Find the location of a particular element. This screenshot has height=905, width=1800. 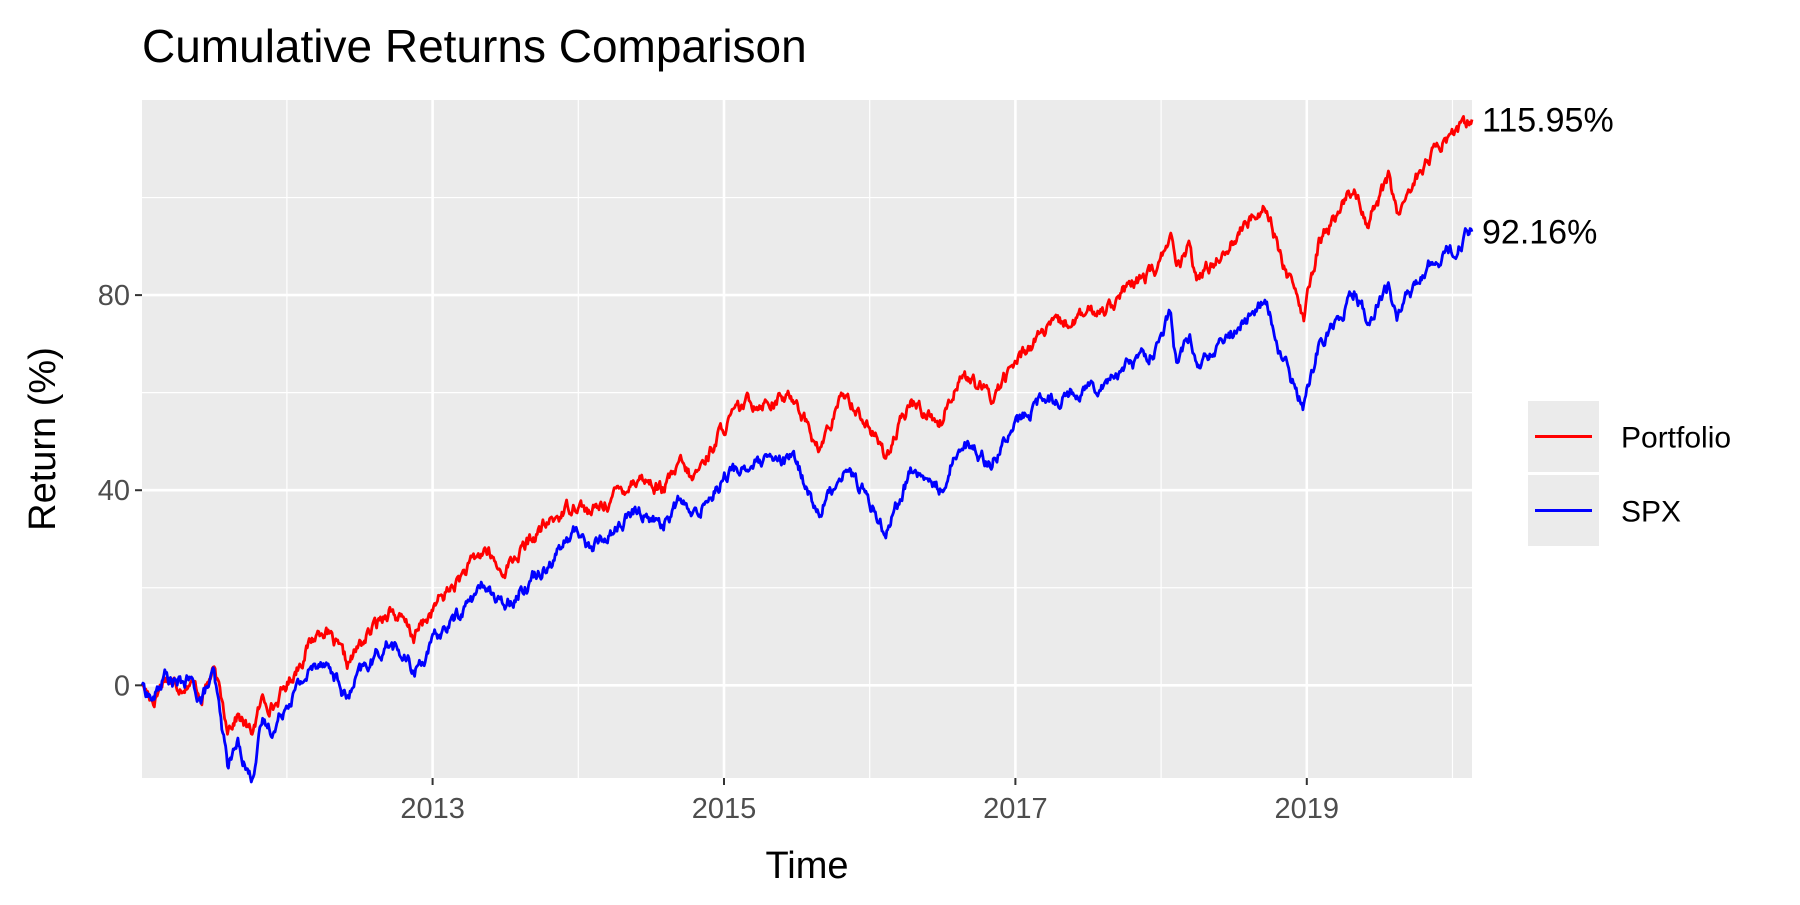

legend-label-spx: SPX is located at coordinates (1651, 512).